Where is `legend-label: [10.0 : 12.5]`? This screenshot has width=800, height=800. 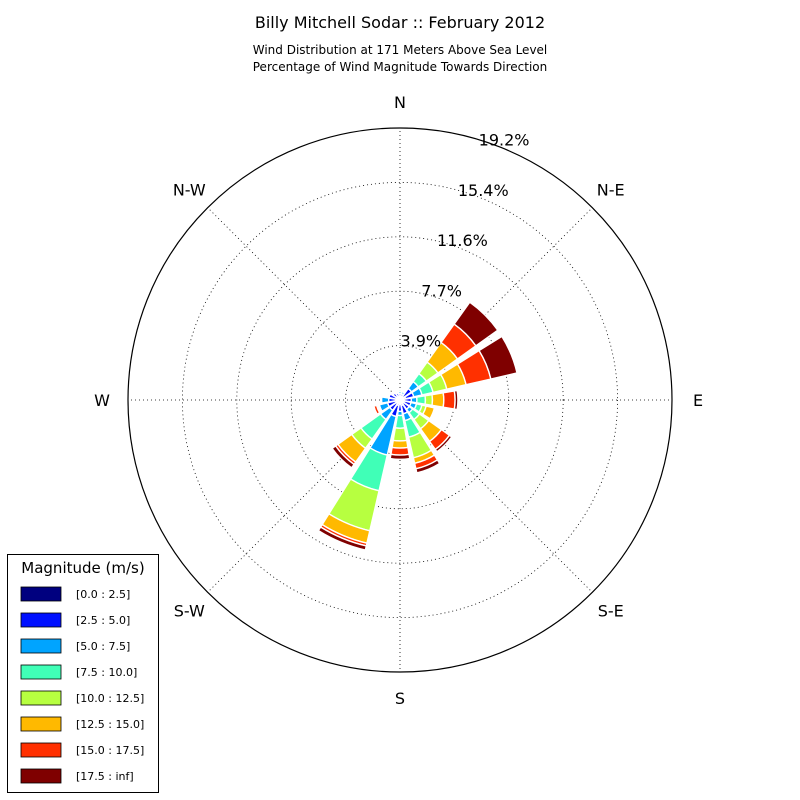 legend-label: [10.0 : 12.5] is located at coordinates (110, 698).